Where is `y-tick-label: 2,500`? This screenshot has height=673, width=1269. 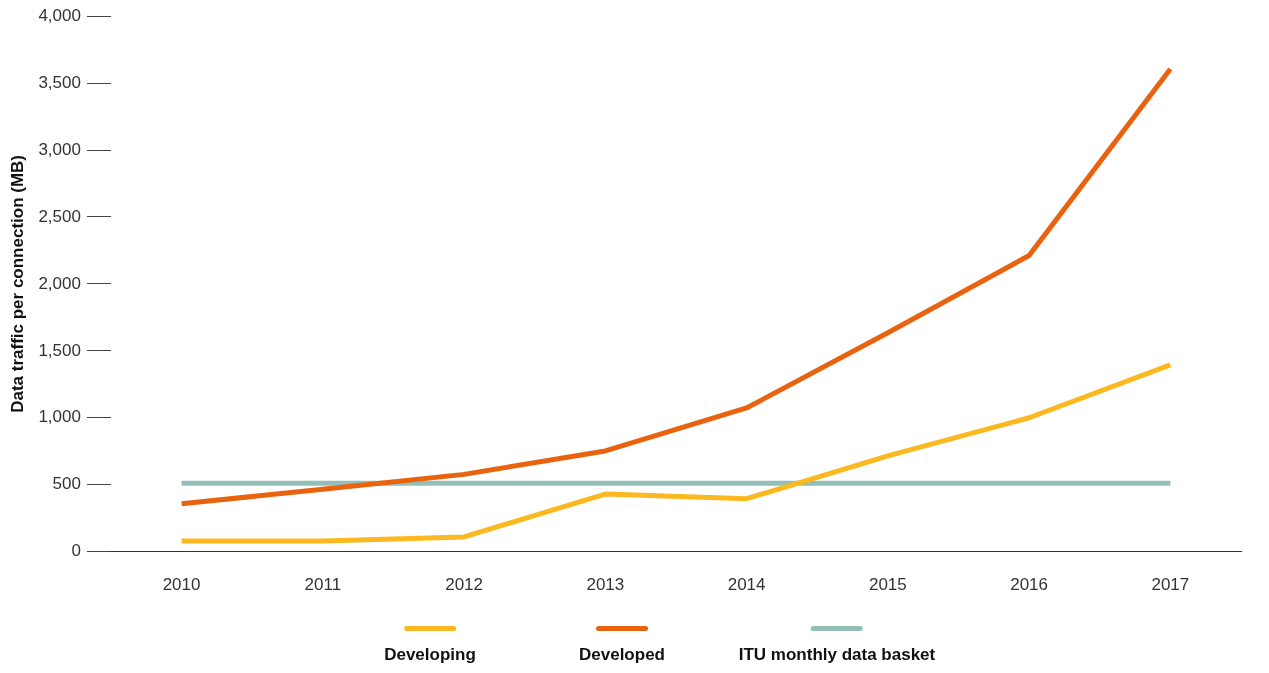
y-tick-label: 2,500 is located at coordinates (59, 216).